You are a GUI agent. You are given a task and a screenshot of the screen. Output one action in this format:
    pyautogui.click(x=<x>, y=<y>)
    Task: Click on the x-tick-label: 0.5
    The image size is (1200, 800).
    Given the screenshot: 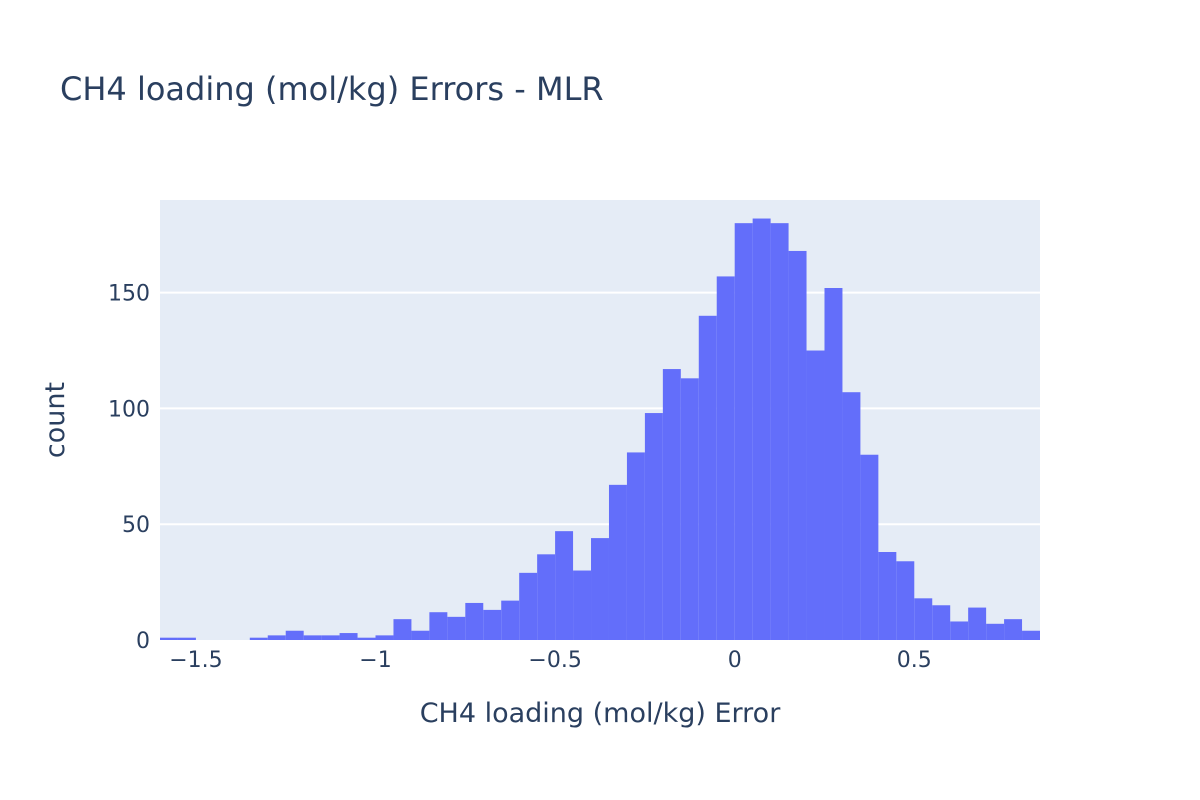 What is the action you would take?
    pyautogui.click(x=914, y=660)
    